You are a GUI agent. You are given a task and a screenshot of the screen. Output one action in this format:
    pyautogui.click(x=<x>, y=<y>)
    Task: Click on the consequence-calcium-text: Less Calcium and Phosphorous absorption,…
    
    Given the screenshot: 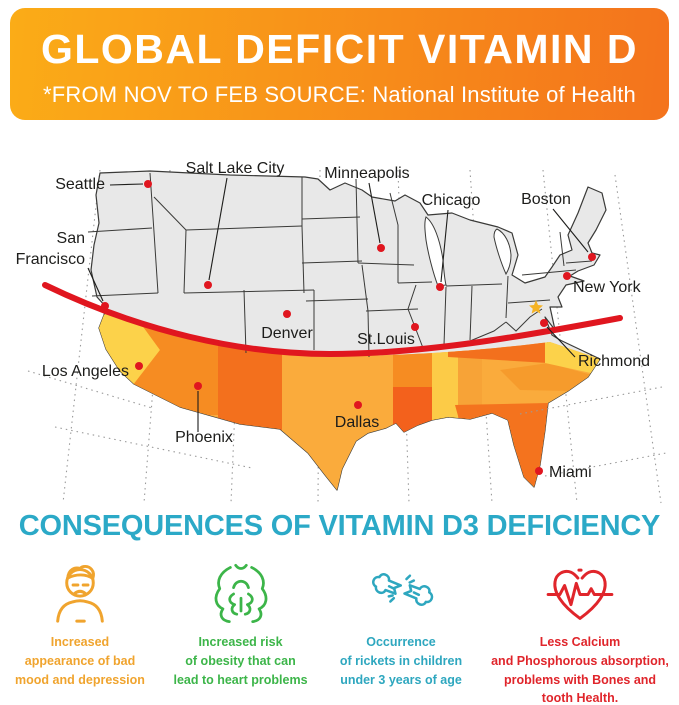 What is the action you would take?
    pyautogui.click(x=580, y=670)
    